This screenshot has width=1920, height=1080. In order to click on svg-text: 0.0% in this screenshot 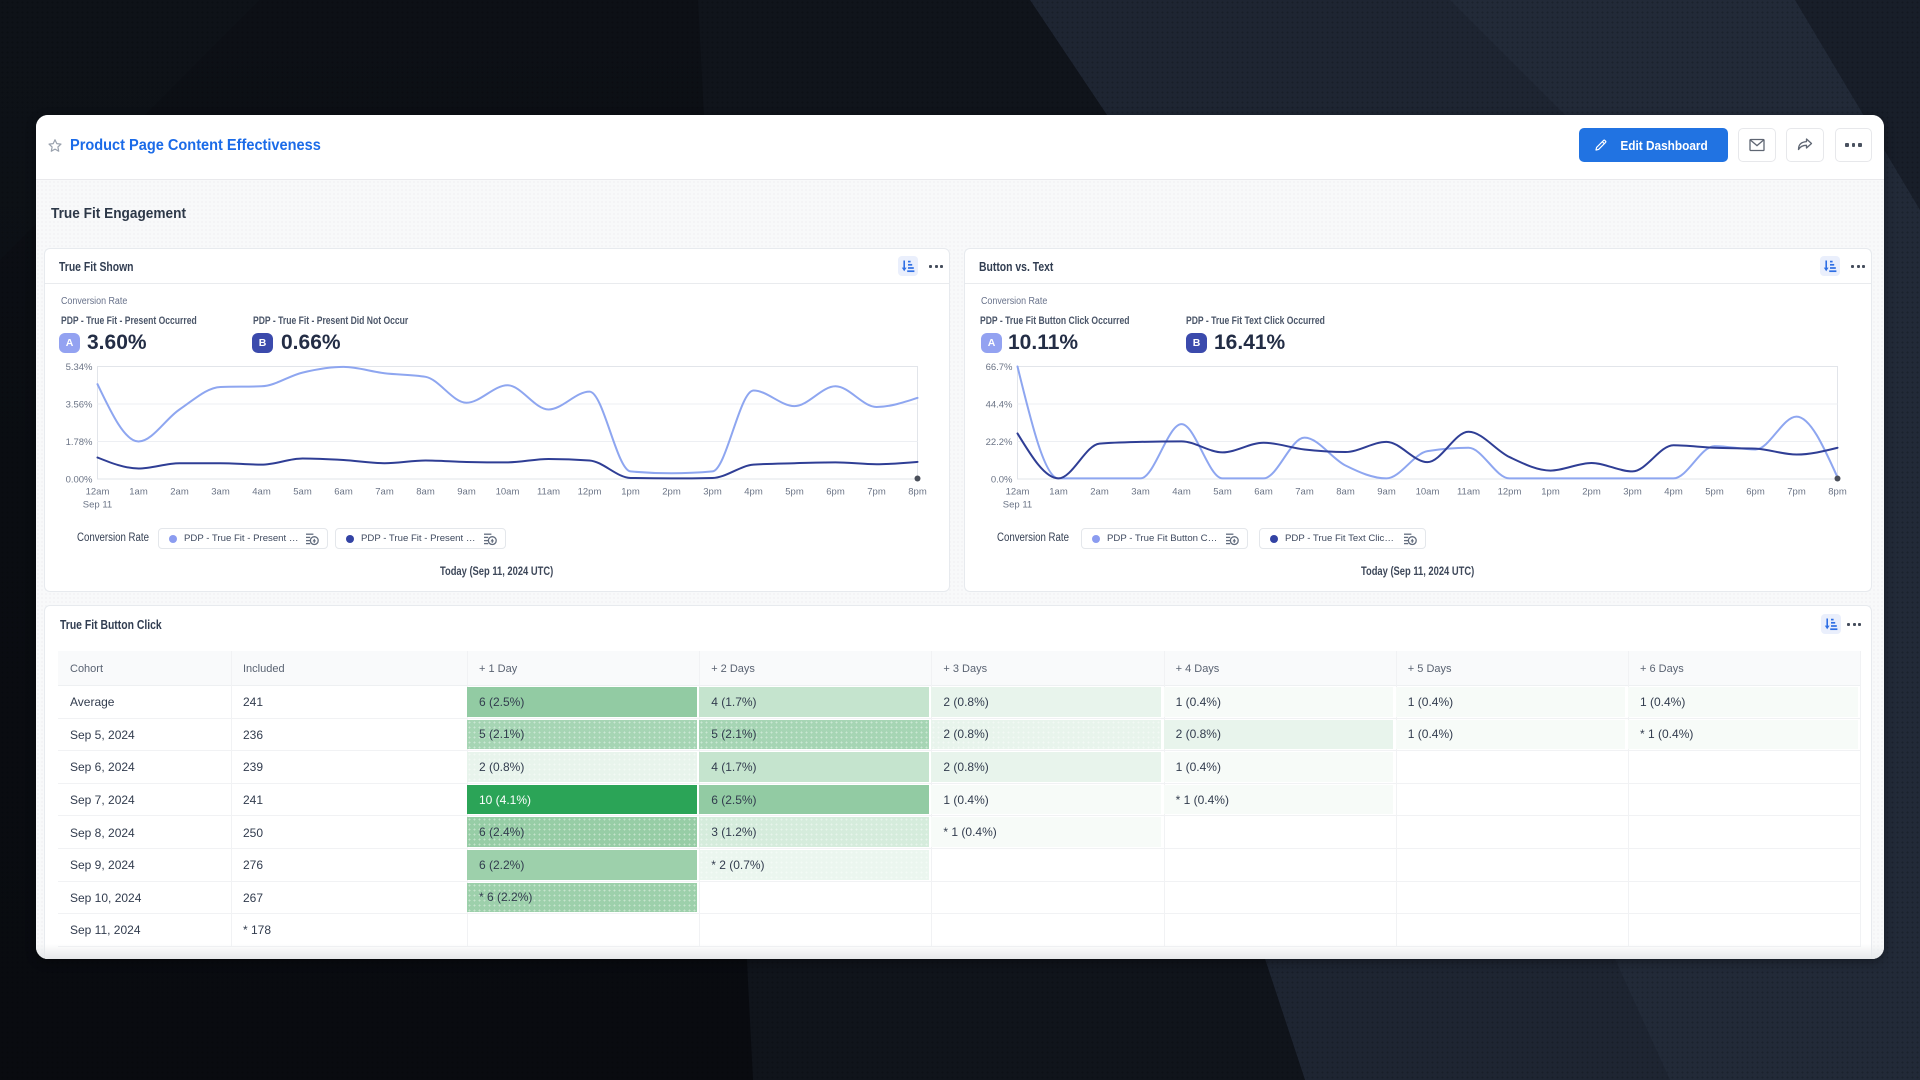, I will do `click(1002, 480)`.